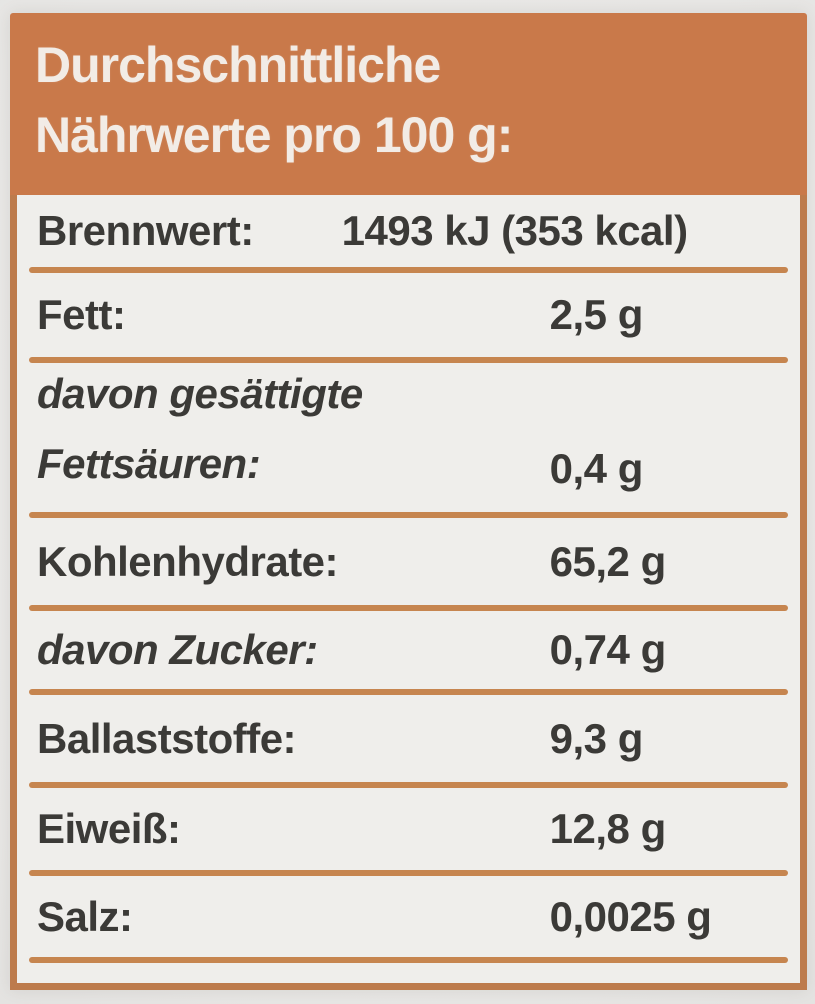  I want to click on nutrient-value: 1493 kJ (353 kcal), so click(514, 230).